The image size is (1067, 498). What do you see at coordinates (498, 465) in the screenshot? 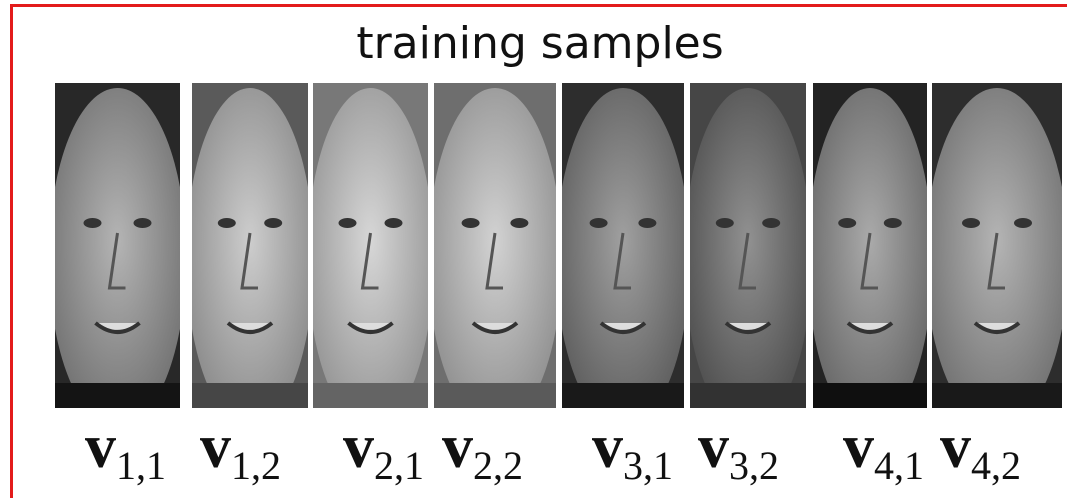
I see `label-subscript: 2,2` at bounding box center [498, 465].